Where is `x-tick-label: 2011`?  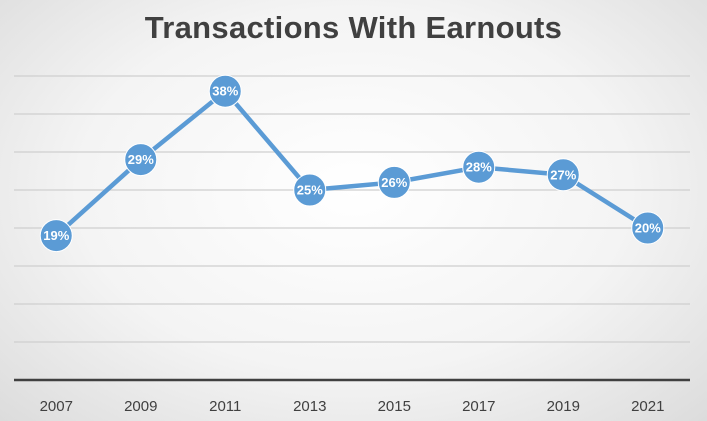 x-tick-label: 2011 is located at coordinates (225, 406).